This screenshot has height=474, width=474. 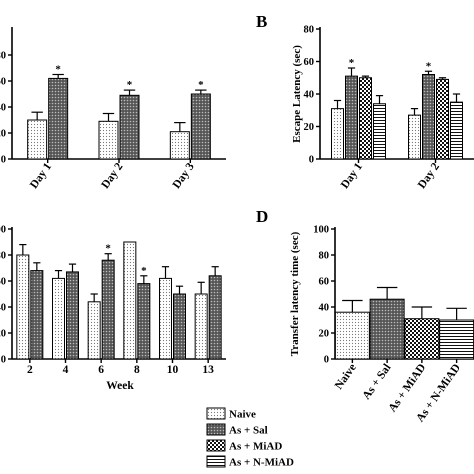 I want to click on x-tick-label-a-0: Day 1, so click(x=41, y=176).